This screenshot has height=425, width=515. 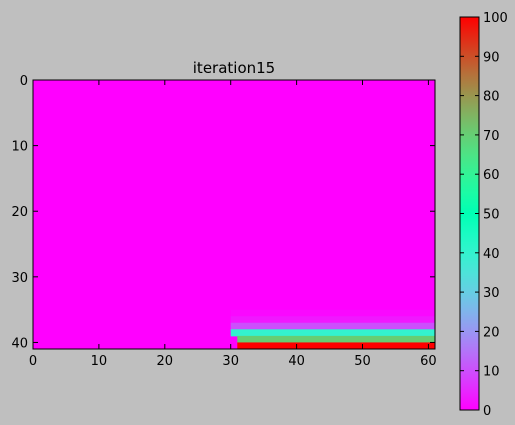 What do you see at coordinates (230, 361) in the screenshot?
I see `x-tick-label: 30` at bounding box center [230, 361].